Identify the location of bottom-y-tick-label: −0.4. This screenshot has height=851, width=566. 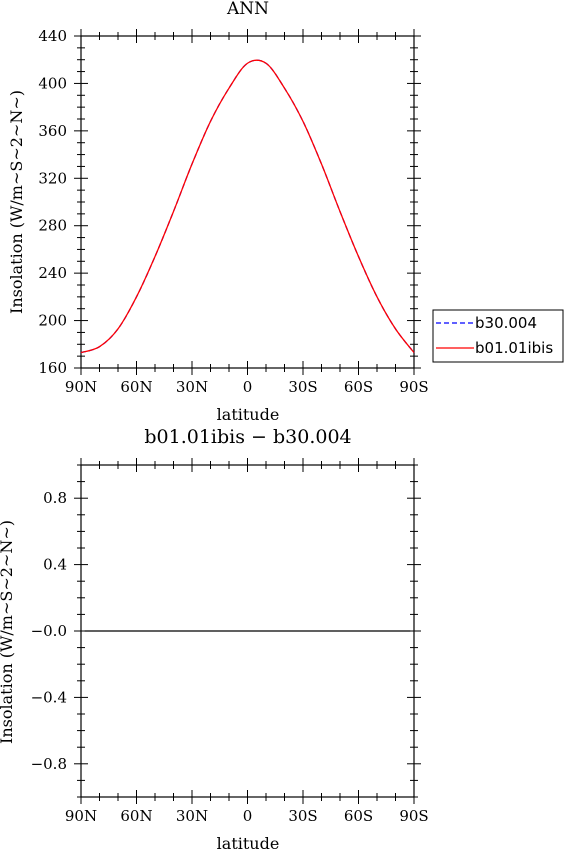
(49, 697).